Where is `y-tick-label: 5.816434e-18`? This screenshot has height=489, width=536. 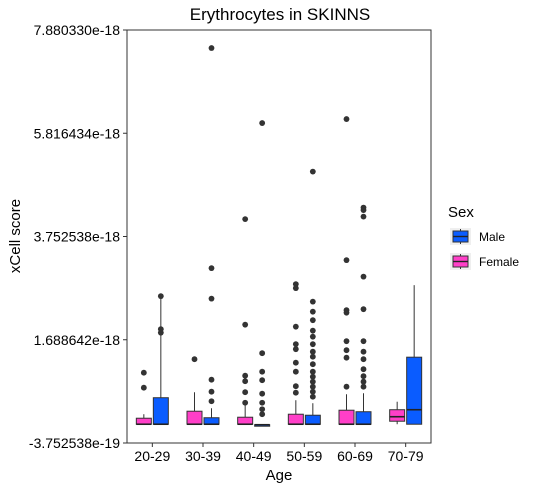
y-tick-label: 5.816434e-18 is located at coordinates (77, 133).